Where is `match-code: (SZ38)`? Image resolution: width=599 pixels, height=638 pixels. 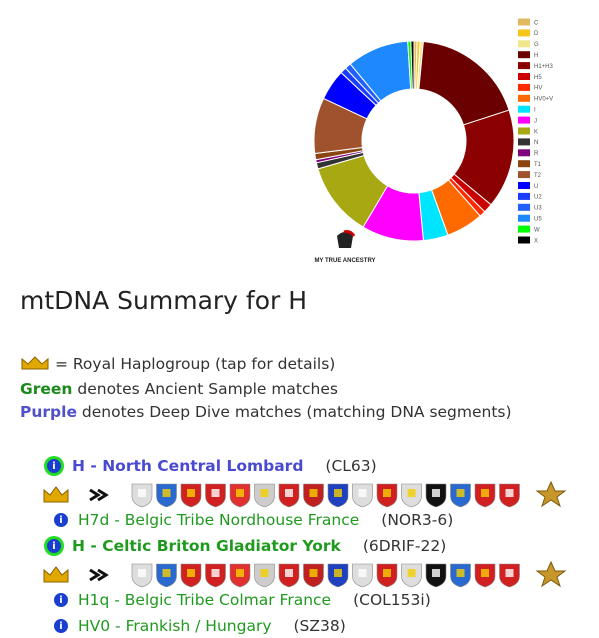 match-code: (SZ38) is located at coordinates (319, 626).